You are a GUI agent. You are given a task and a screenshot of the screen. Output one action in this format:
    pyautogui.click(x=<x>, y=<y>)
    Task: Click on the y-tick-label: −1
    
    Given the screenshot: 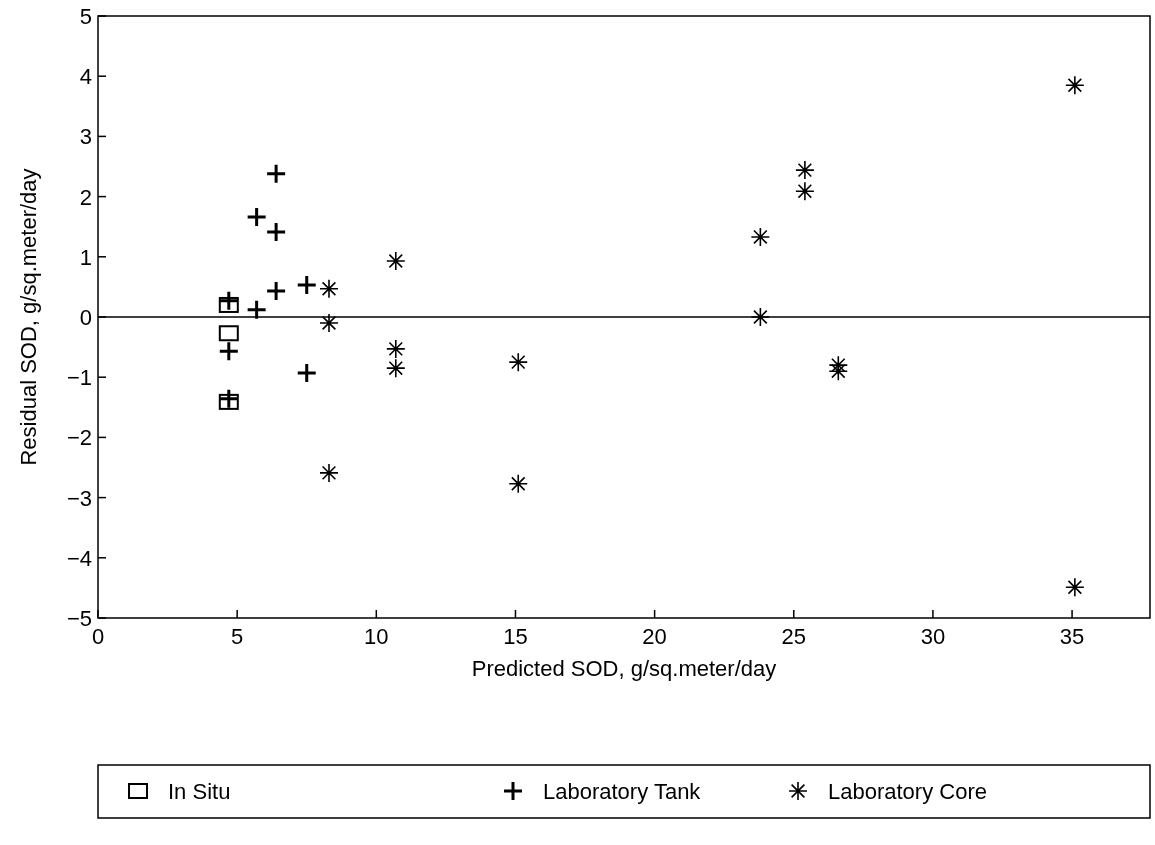 What is the action you would take?
    pyautogui.click(x=79, y=378)
    